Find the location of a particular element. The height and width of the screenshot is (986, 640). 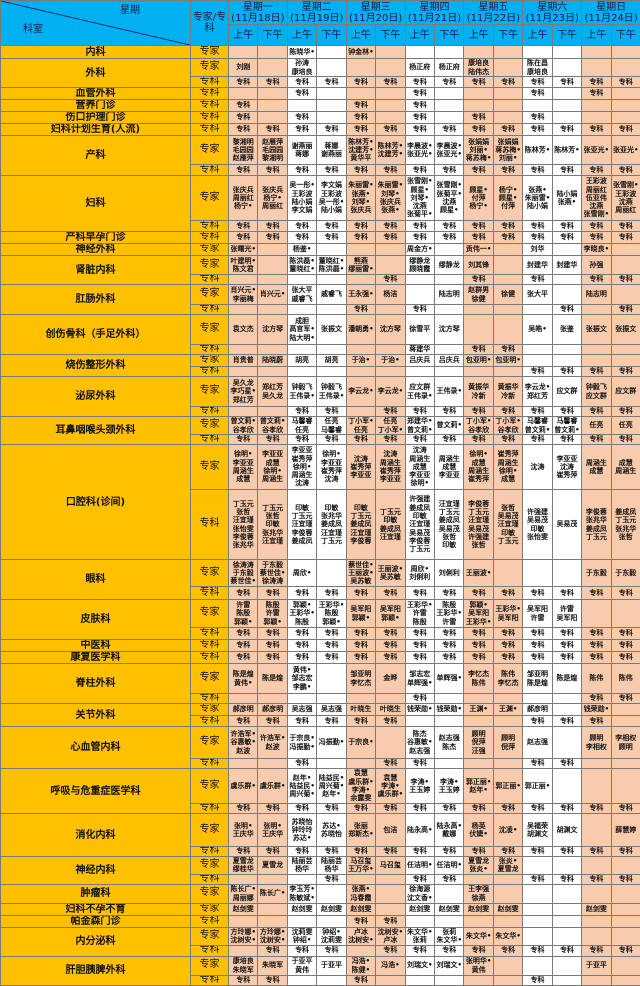

department-name: 呼吸与危重症医学科 is located at coordinates (96, 791).